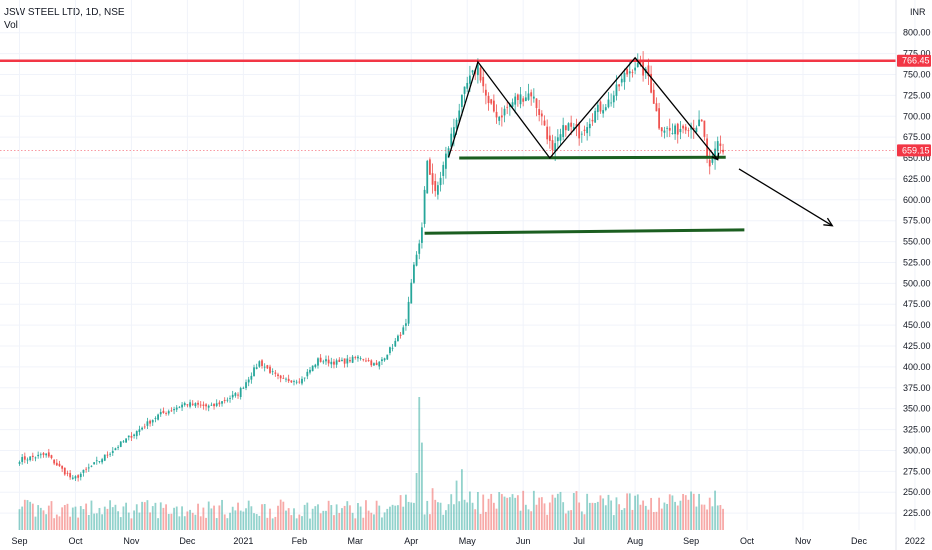 This screenshot has width=932, height=550. Describe the element at coordinates (411, 541) in the screenshot. I see `x-tick-label: Apr` at that location.